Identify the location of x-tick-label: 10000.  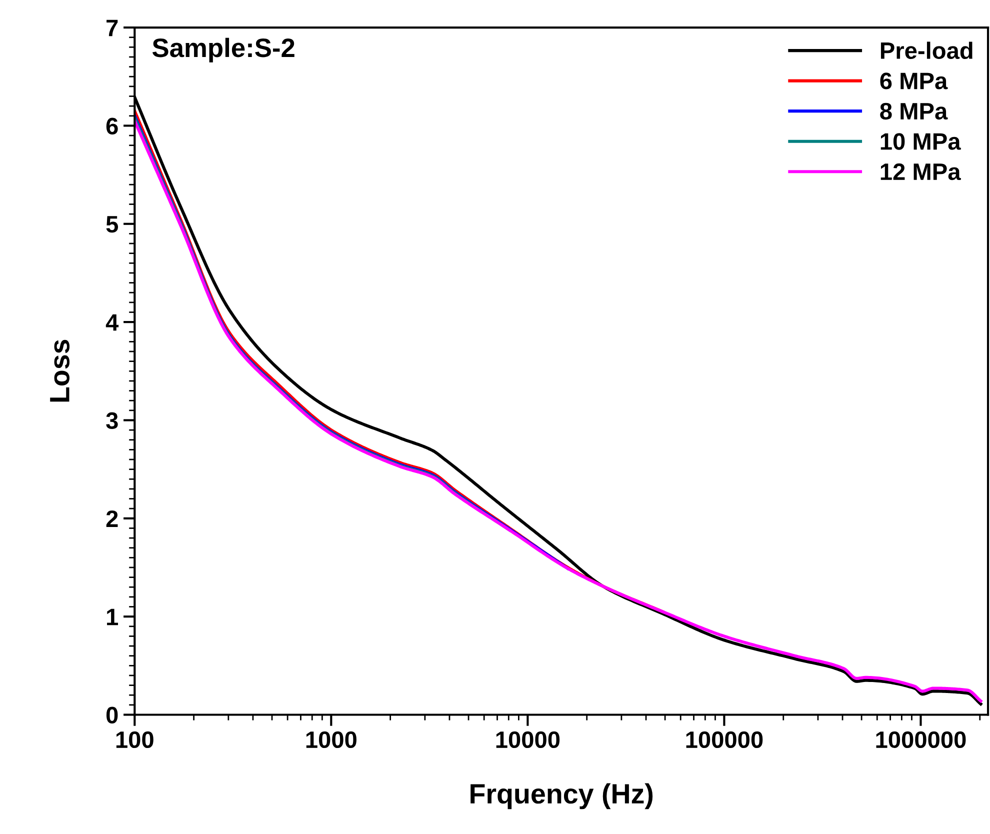
(528, 739).